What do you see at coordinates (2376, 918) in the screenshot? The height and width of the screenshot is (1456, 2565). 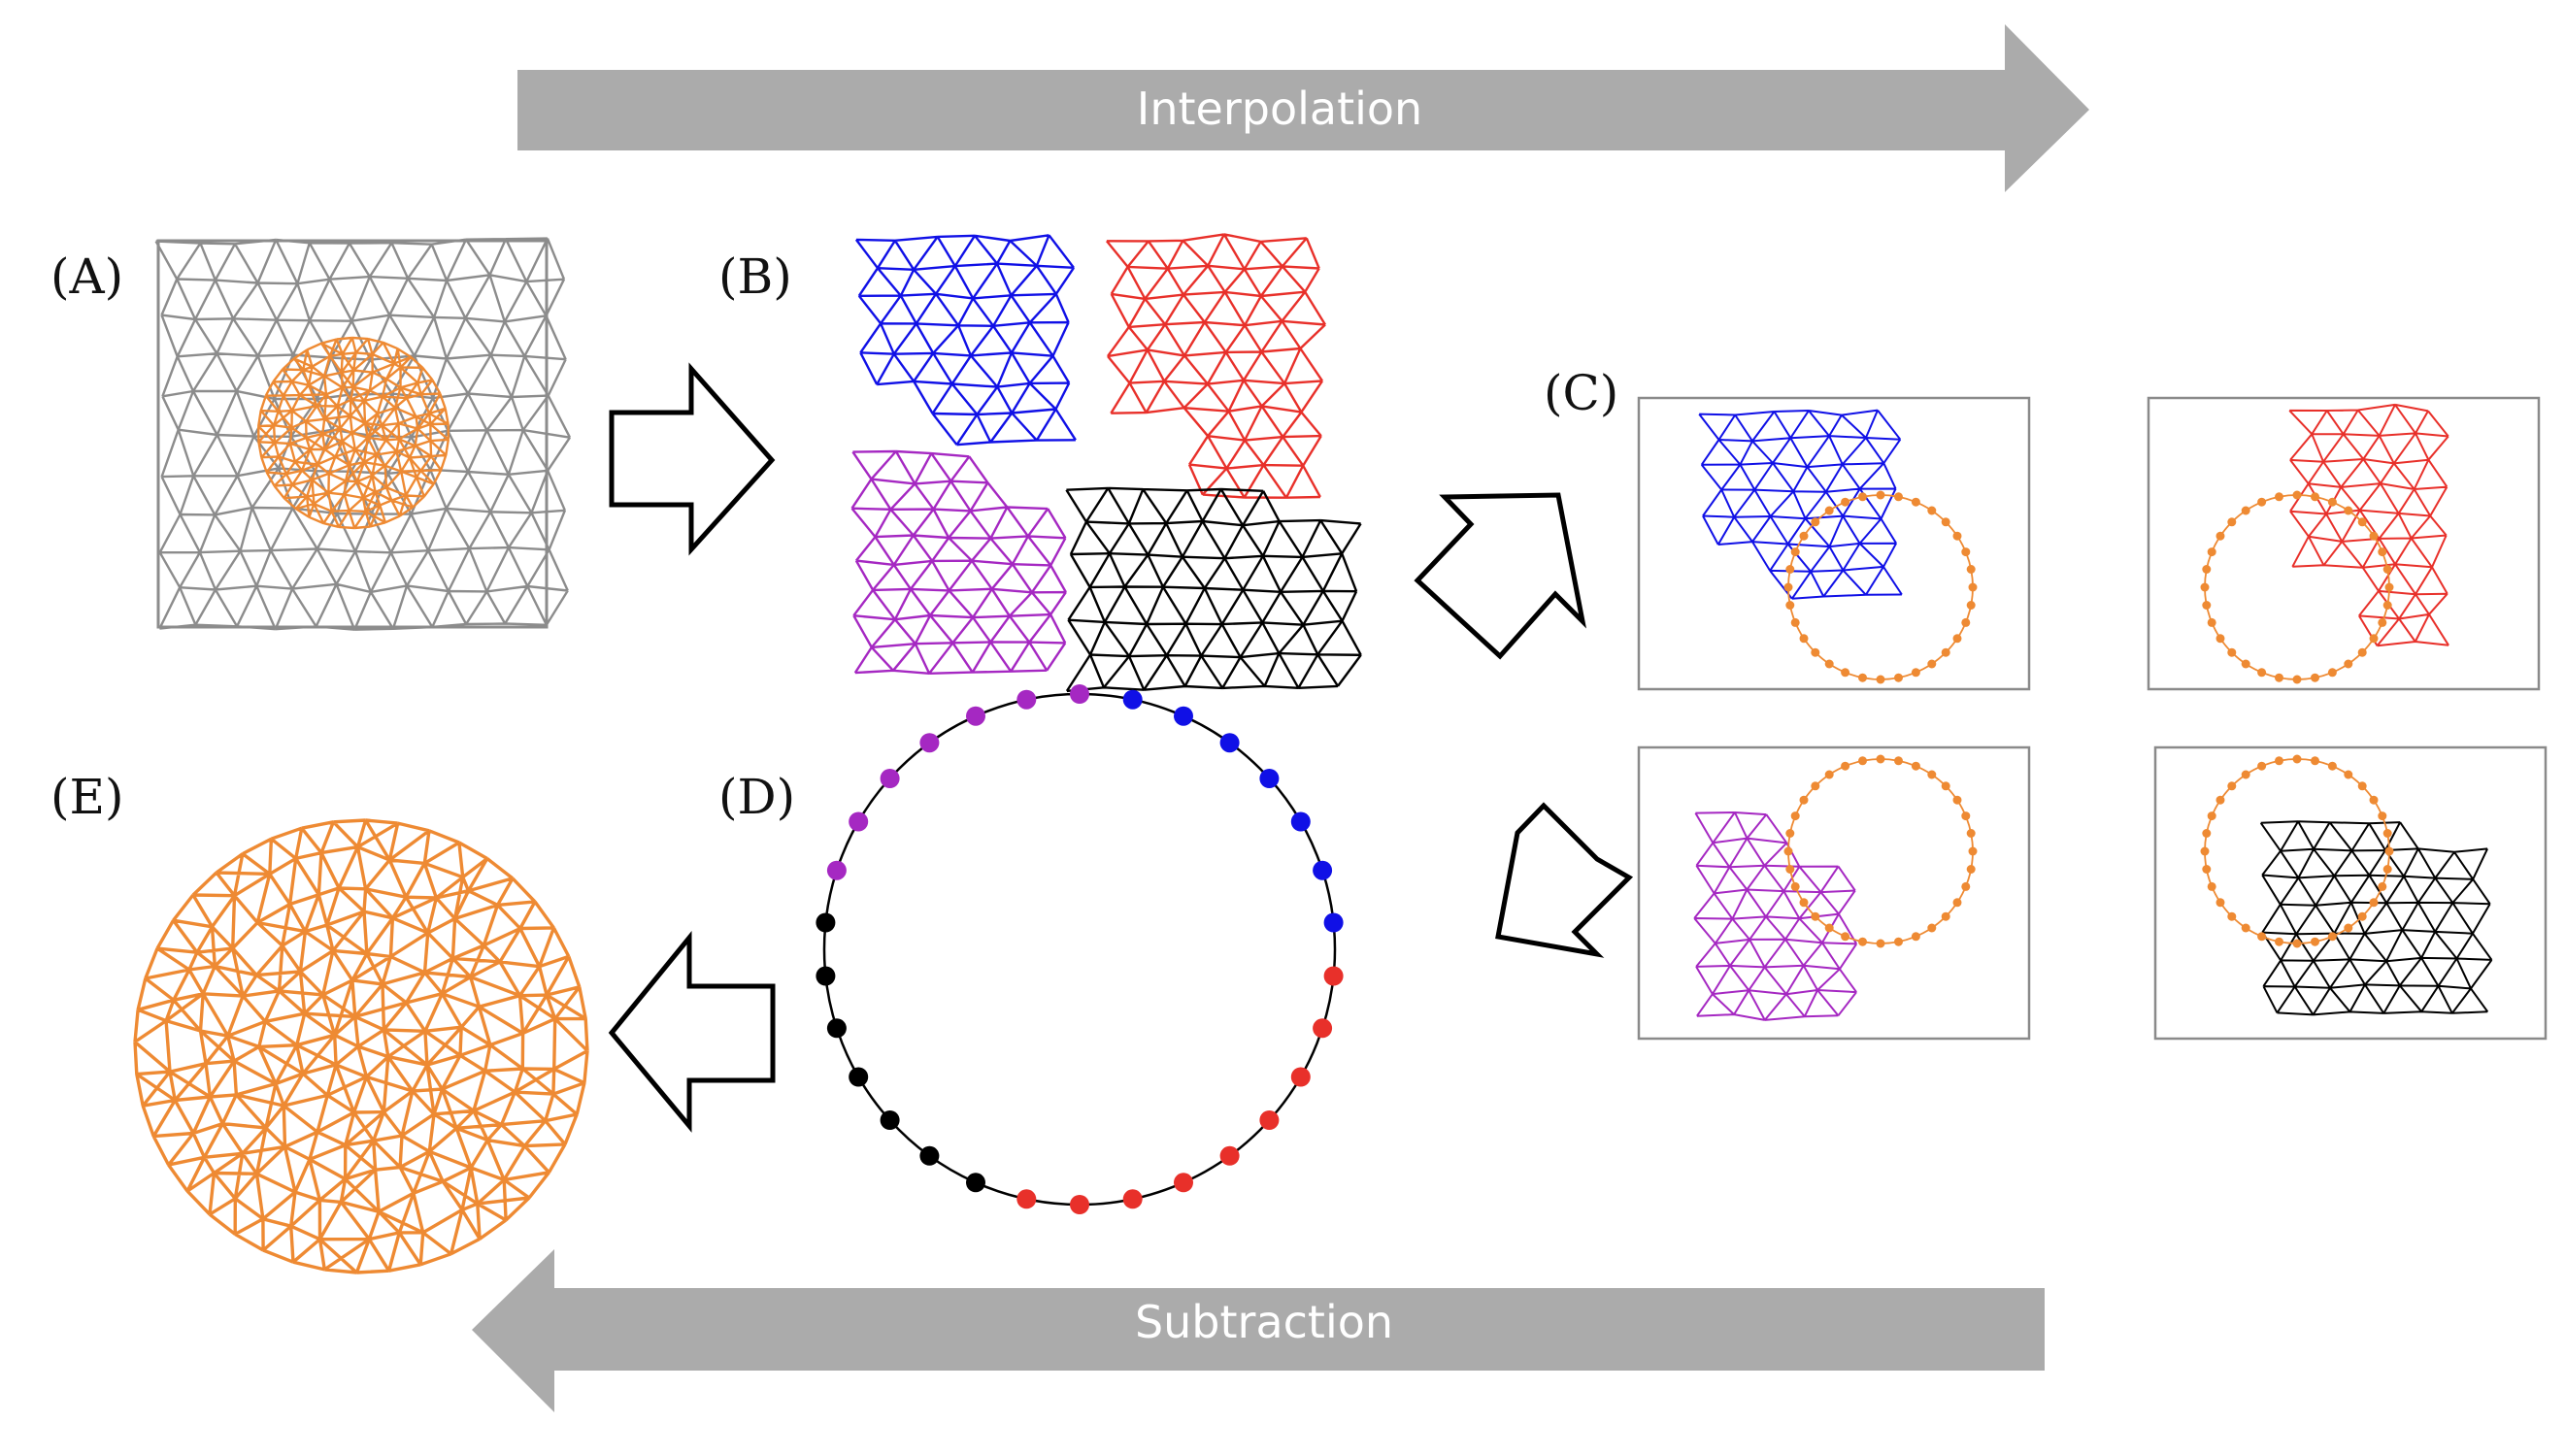 I see `local-mesh-black` at bounding box center [2376, 918].